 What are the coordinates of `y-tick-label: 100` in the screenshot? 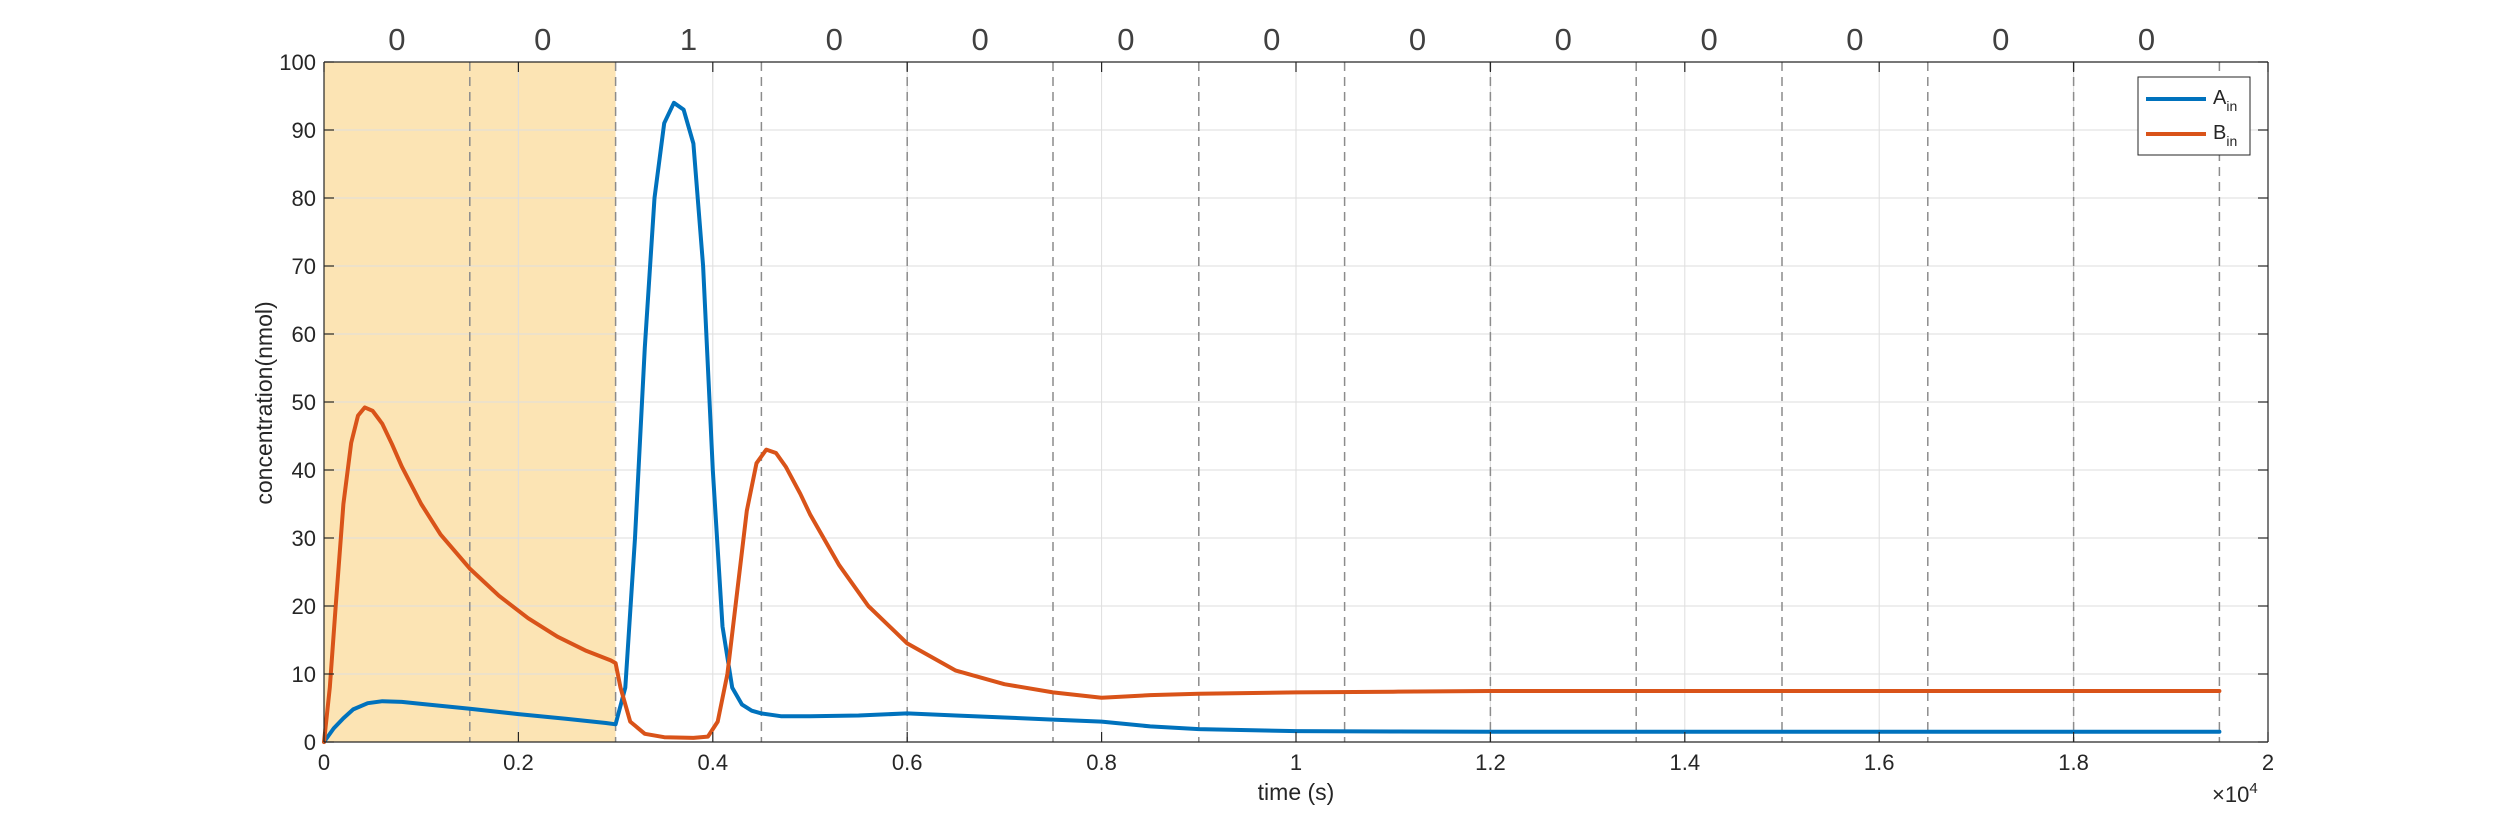 It's located at (297, 62).